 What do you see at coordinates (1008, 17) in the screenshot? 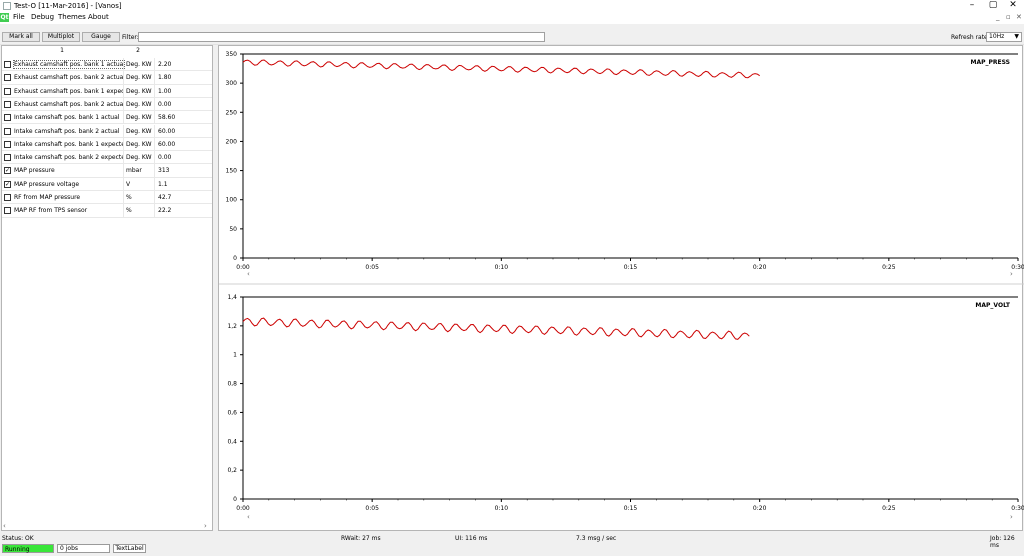
I see `mdi-restore-icon: ▫` at bounding box center [1008, 17].